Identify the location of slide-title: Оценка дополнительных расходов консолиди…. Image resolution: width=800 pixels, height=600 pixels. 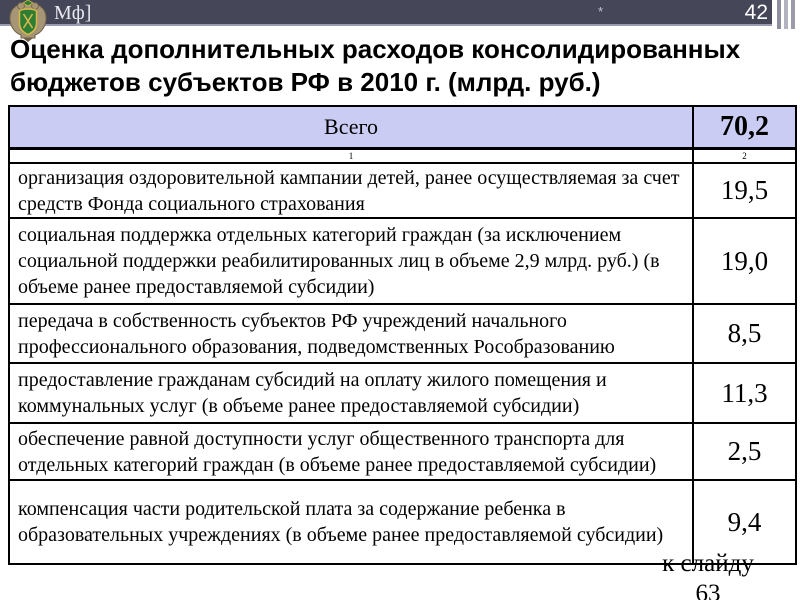
(375, 65).